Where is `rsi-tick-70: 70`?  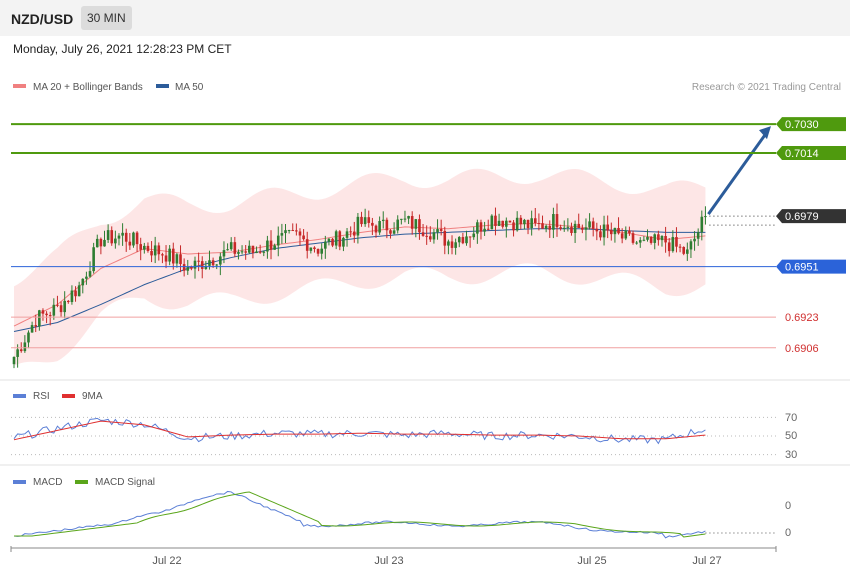
rsi-tick-70: 70 is located at coordinates (791, 418).